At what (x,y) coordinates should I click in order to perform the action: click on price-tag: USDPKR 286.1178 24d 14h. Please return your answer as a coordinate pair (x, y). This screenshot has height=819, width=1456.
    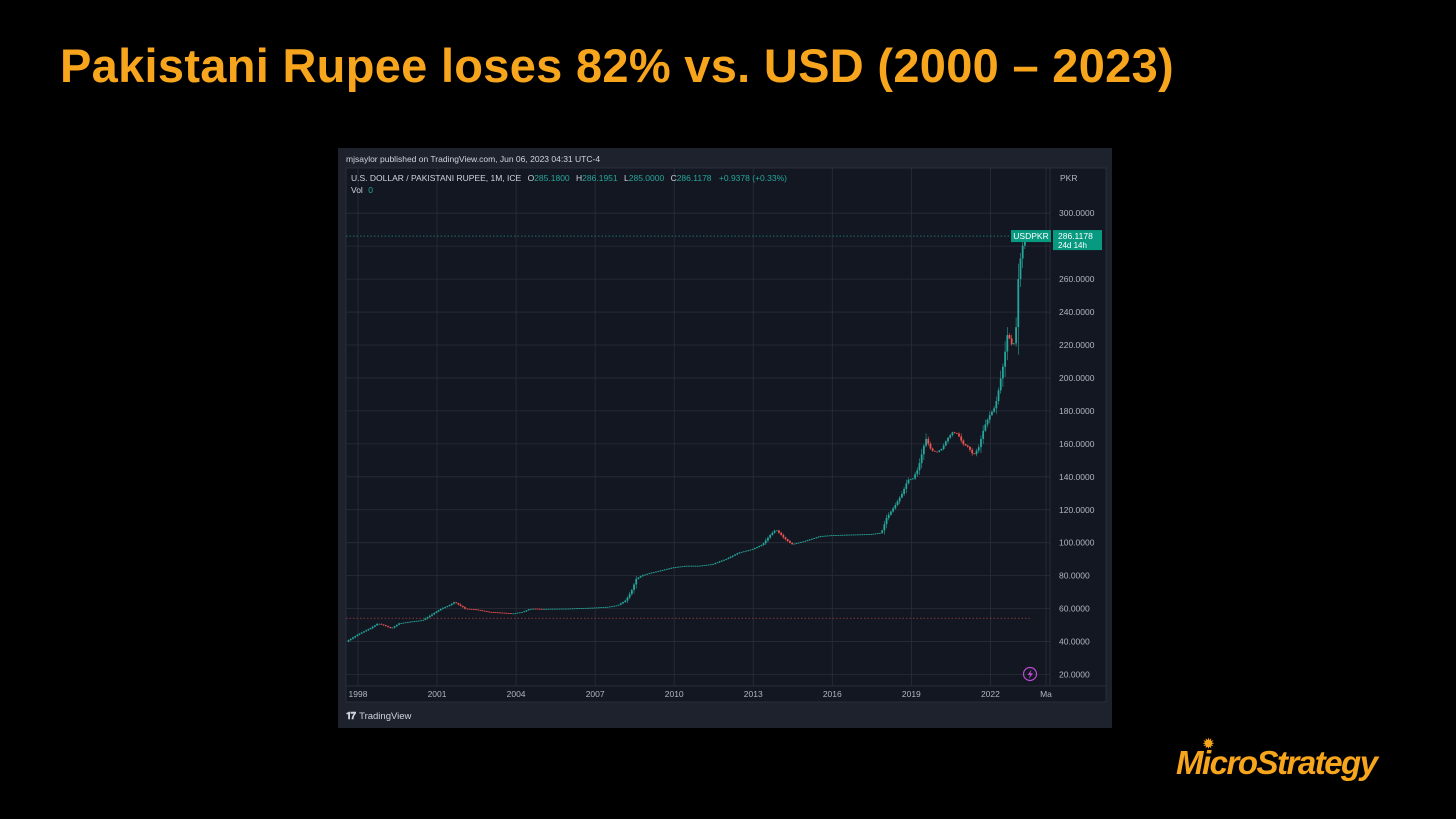
    Looking at the image, I should click on (1056, 240).